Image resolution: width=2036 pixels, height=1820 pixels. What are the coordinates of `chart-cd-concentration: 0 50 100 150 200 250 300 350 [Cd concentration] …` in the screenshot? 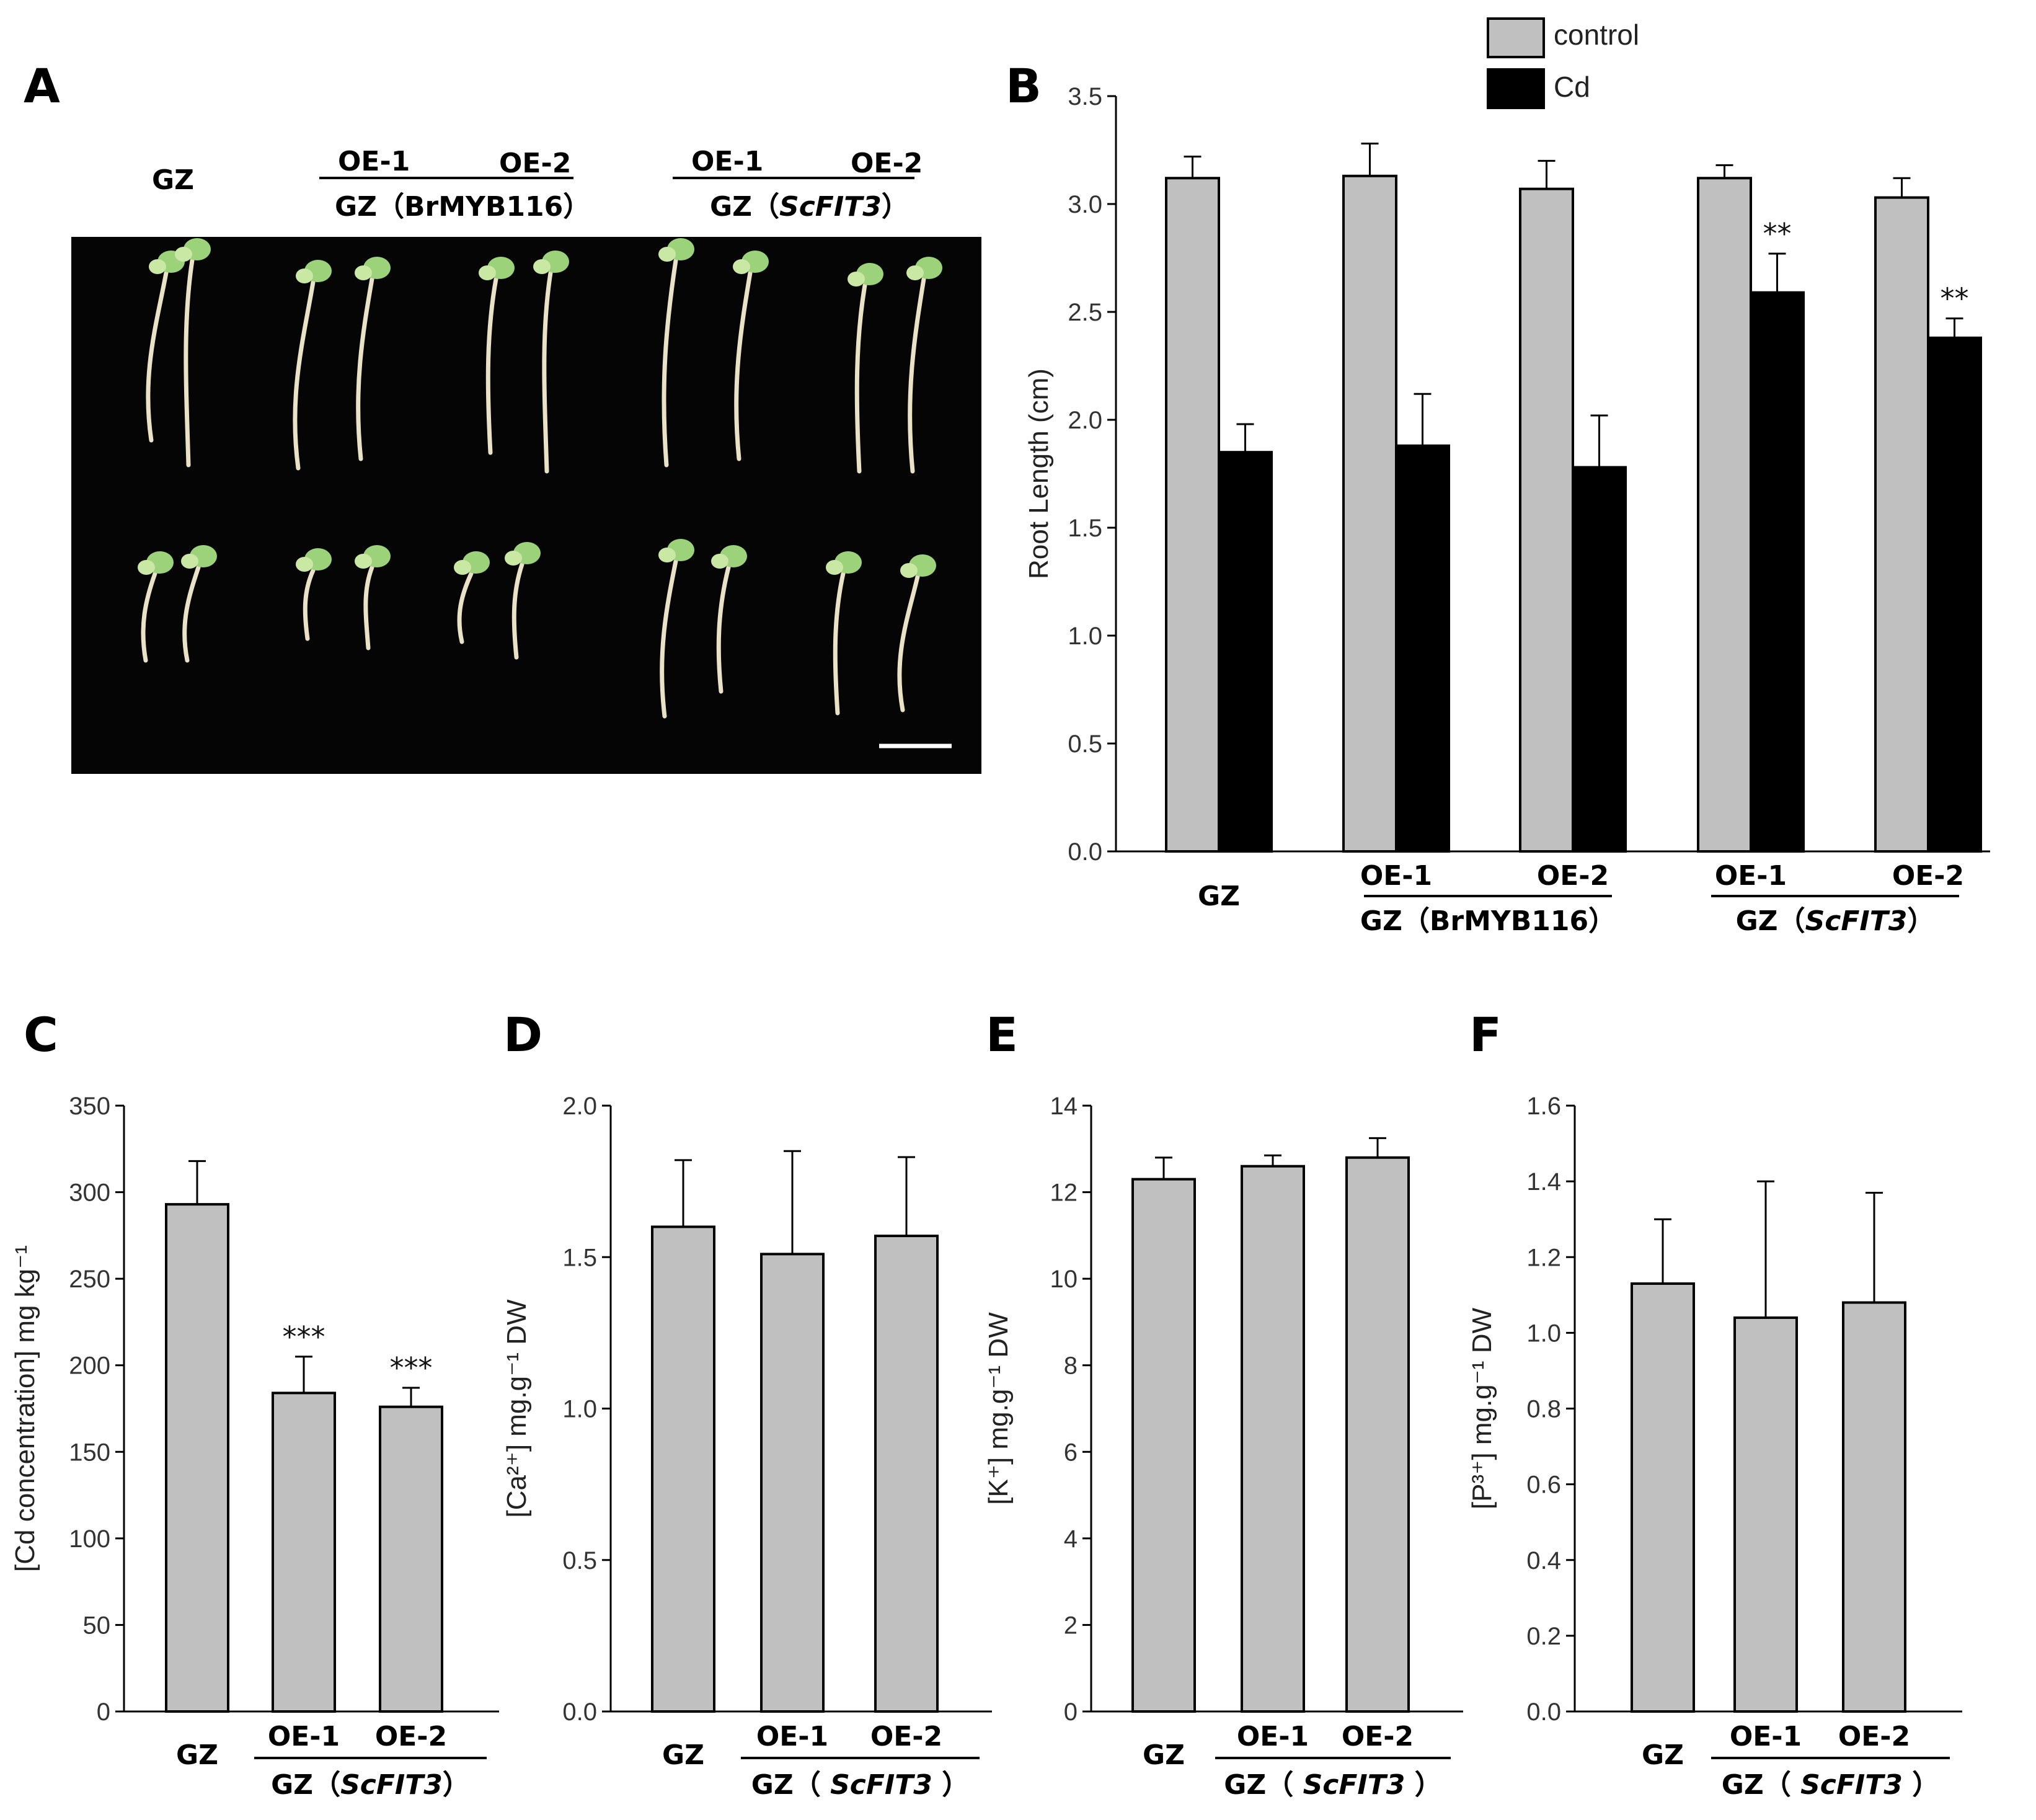 It's located at (254, 1447).